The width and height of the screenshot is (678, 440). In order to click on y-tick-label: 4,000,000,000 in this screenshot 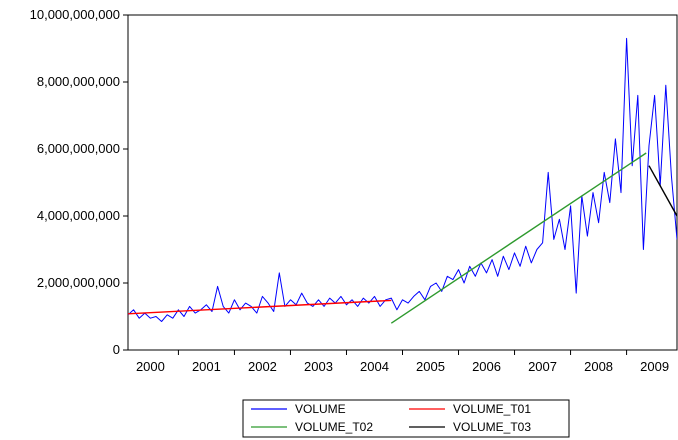, I will do `click(78, 215)`.